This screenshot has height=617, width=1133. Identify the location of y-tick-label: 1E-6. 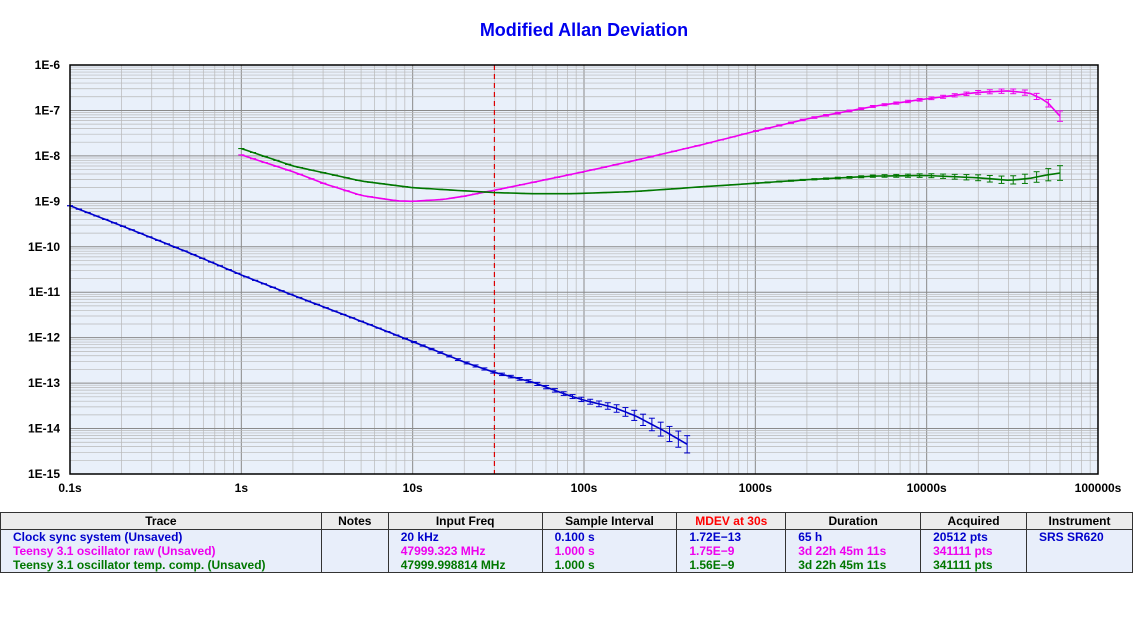
(48, 65).